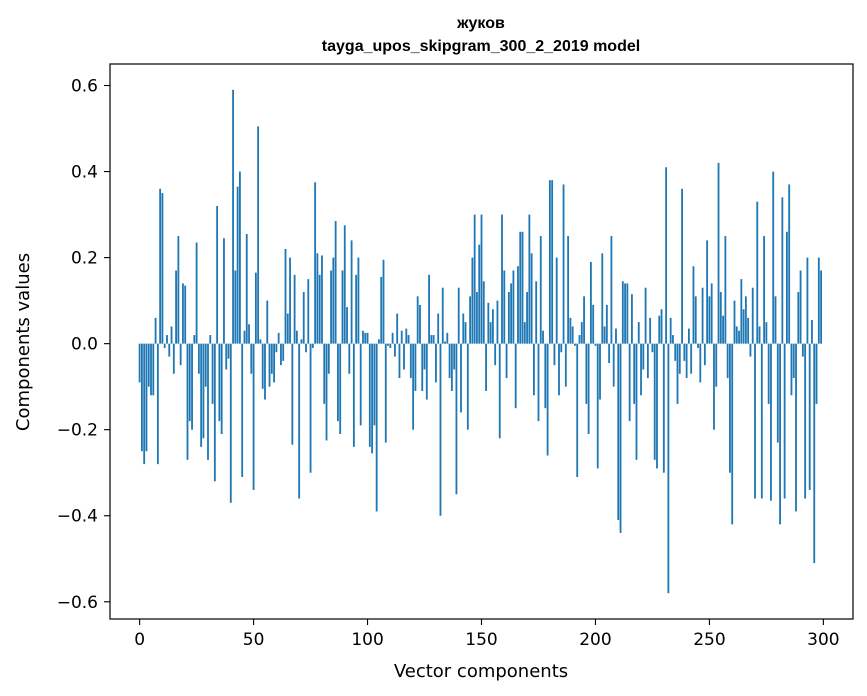 This screenshot has height=696, width=867. I want to click on y-tick-label: −0.4, so click(77, 517).